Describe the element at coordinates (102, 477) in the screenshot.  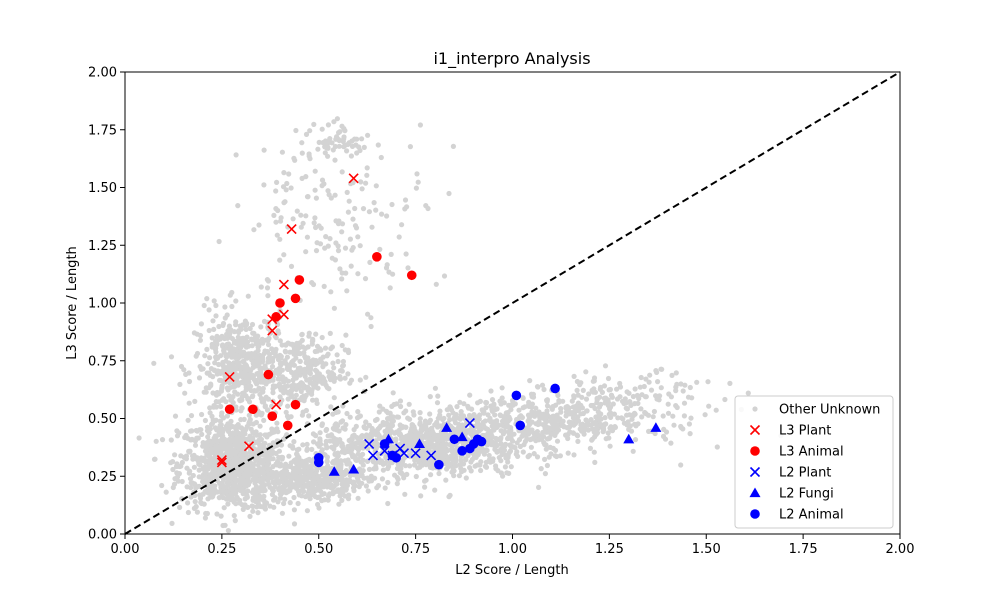
I see `y-tick-label: 0.25` at that location.